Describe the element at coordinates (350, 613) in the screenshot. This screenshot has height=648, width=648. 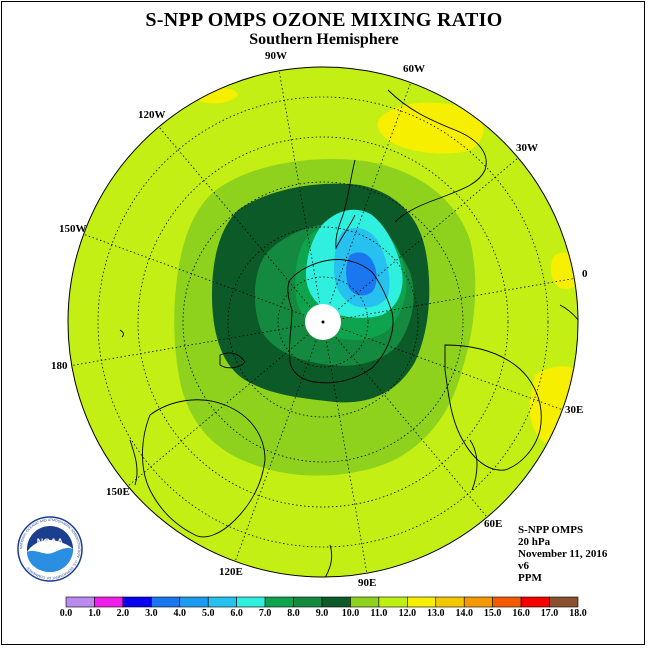
I see `colorbar-tick-label: 10.0` at that location.